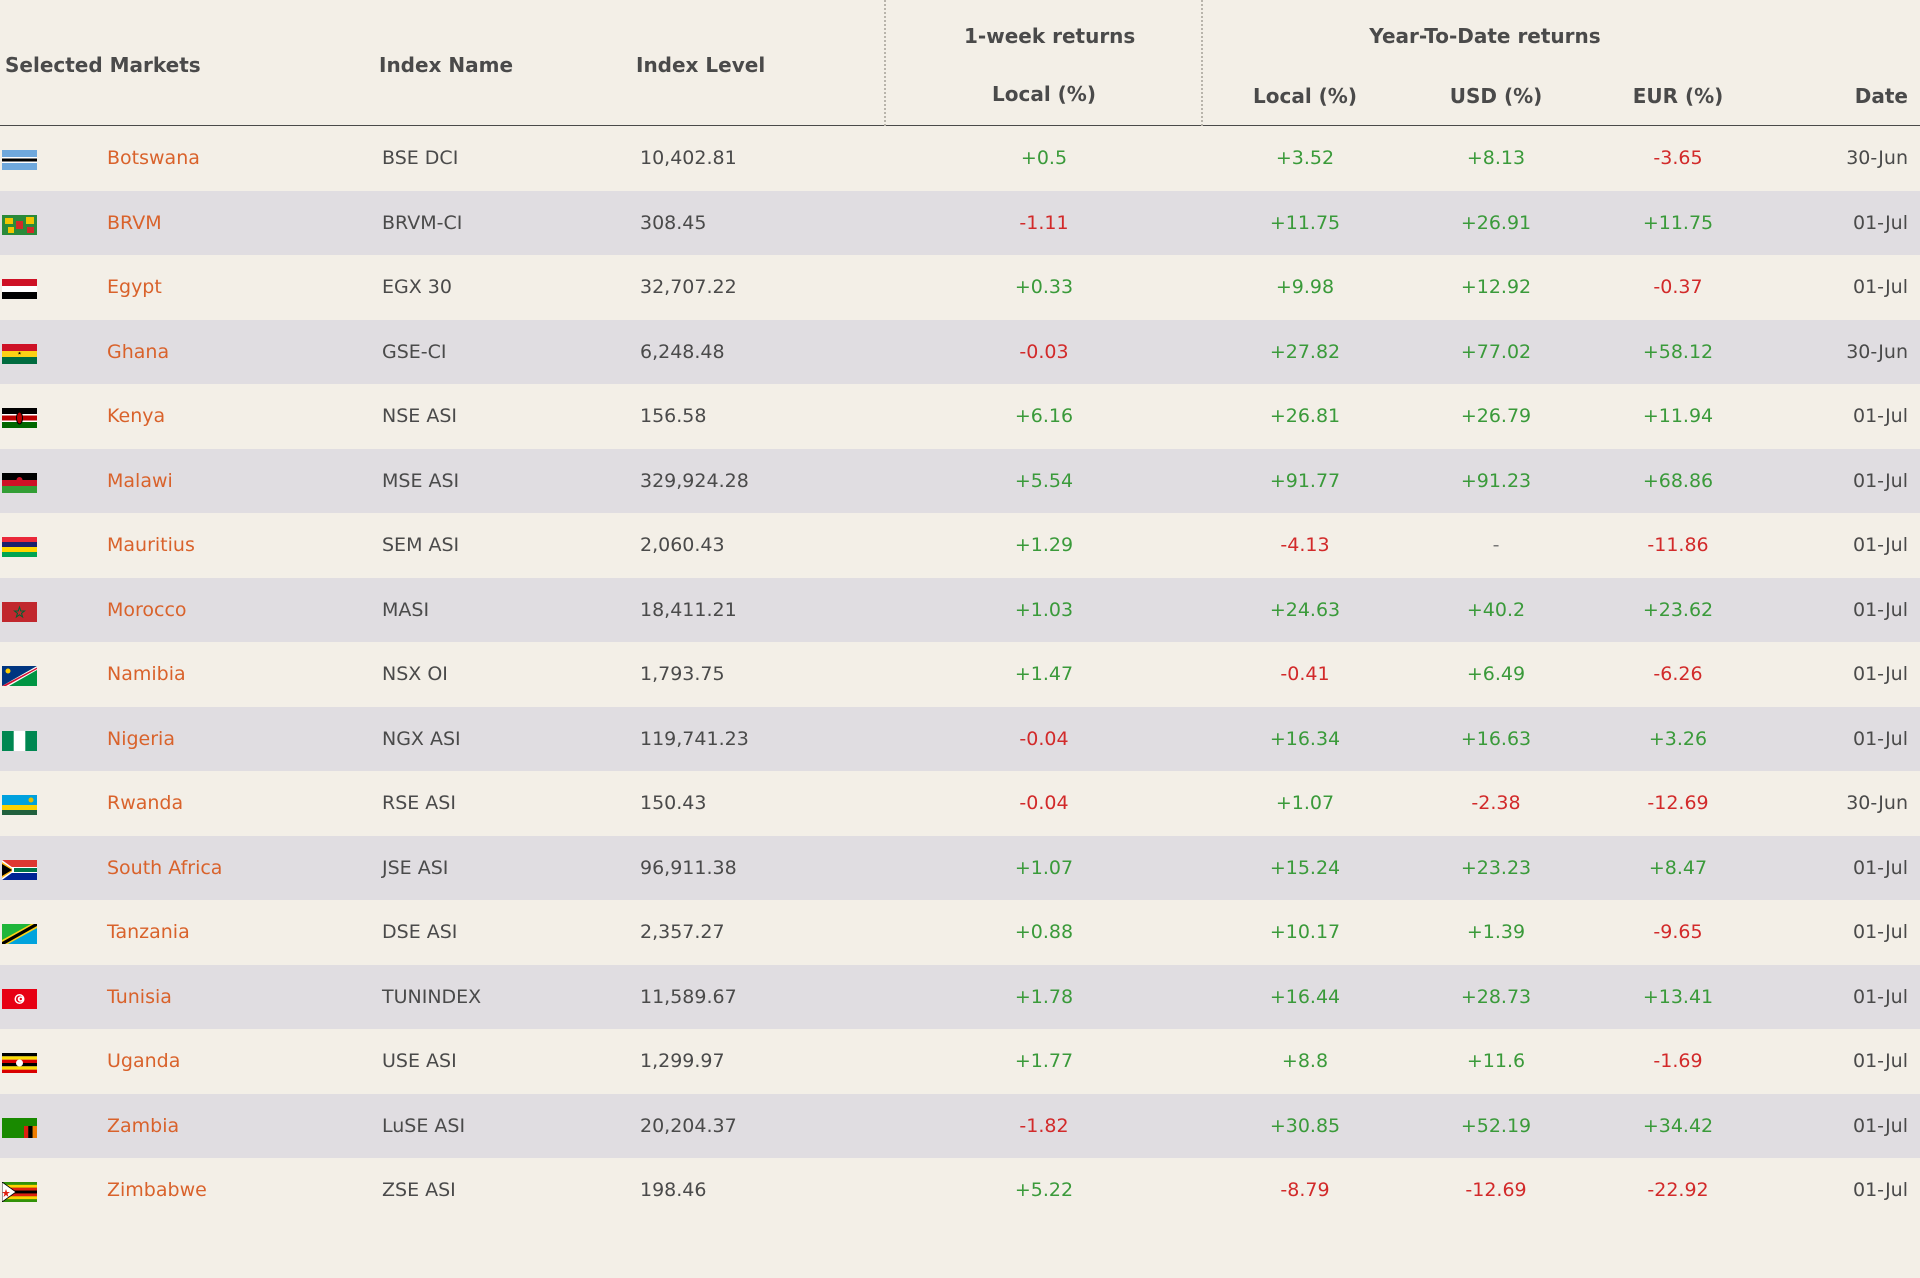  Describe the element at coordinates (144, 1061) in the screenshot. I see `country-link: Uganda` at that location.